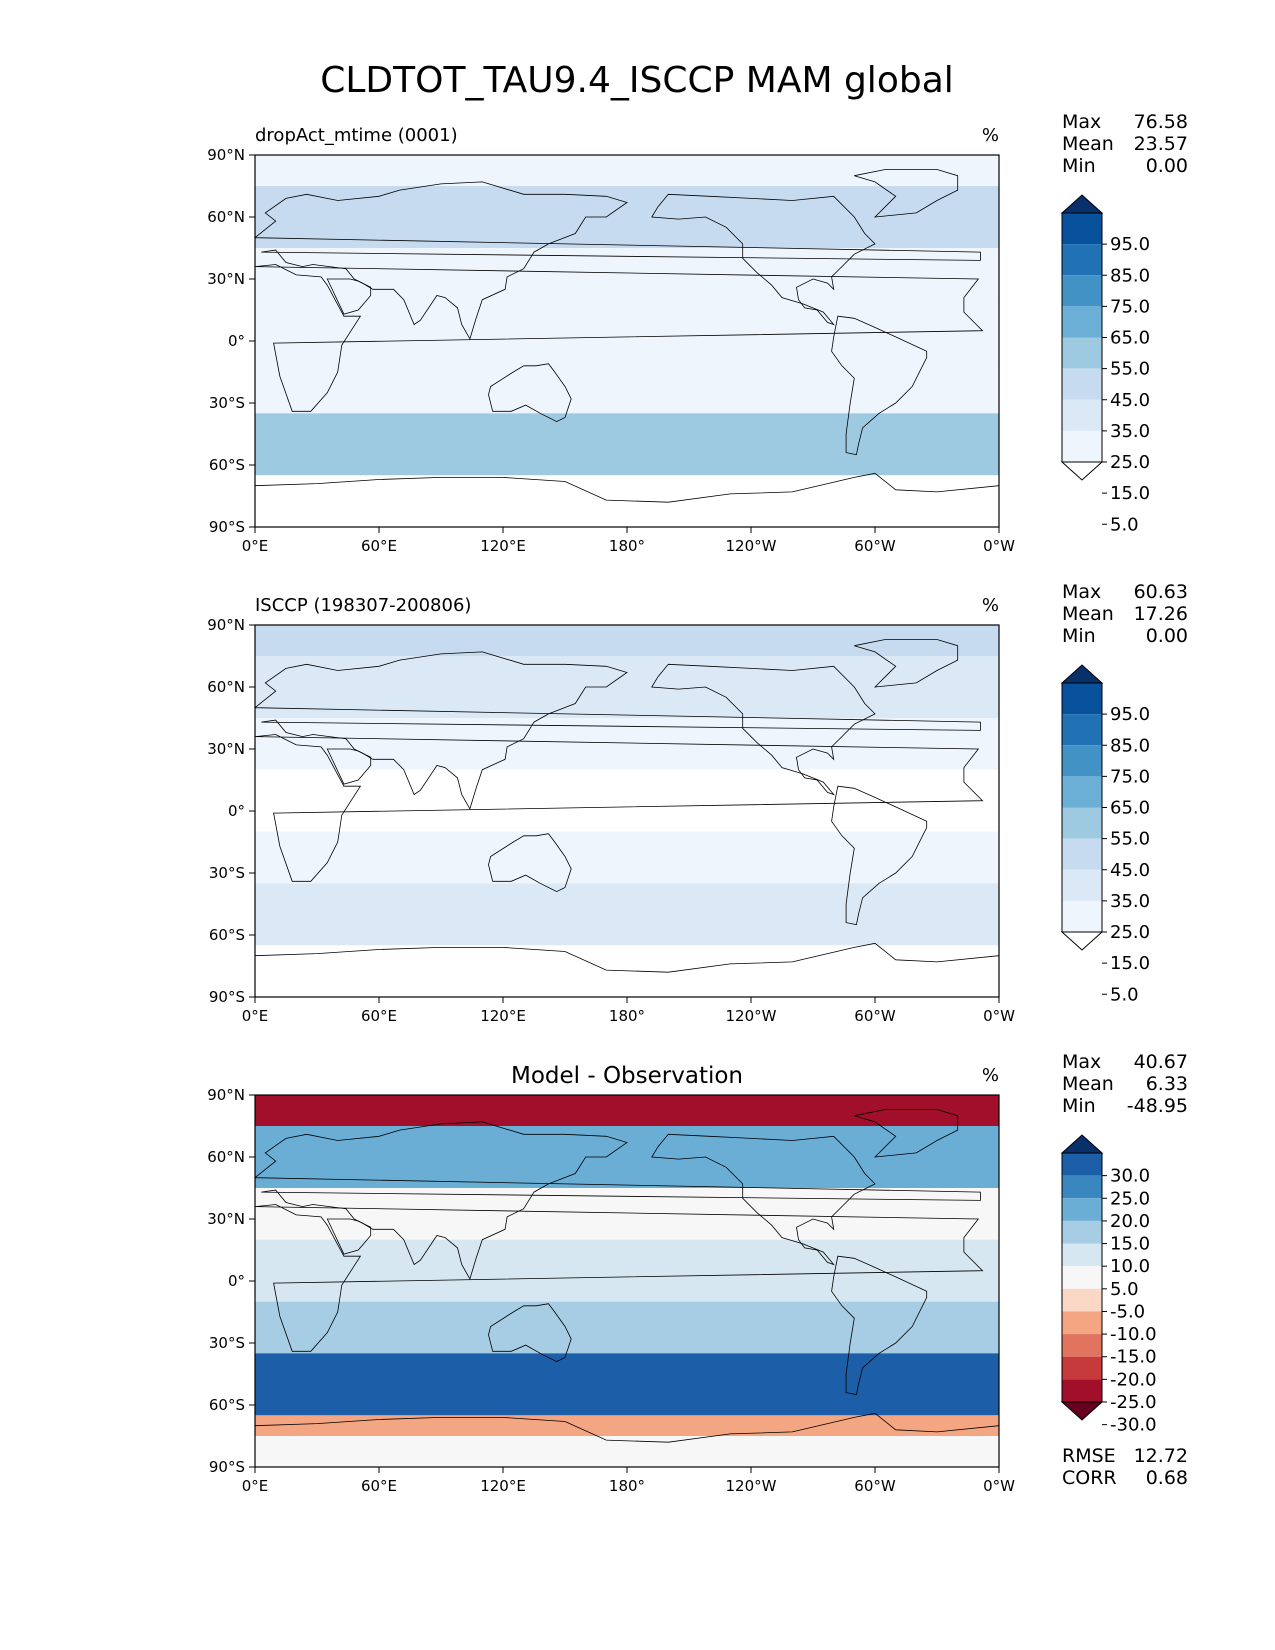 This screenshot has width=1275, height=1650. I want to click on stat-label: Mean, so click(1088, 1084).